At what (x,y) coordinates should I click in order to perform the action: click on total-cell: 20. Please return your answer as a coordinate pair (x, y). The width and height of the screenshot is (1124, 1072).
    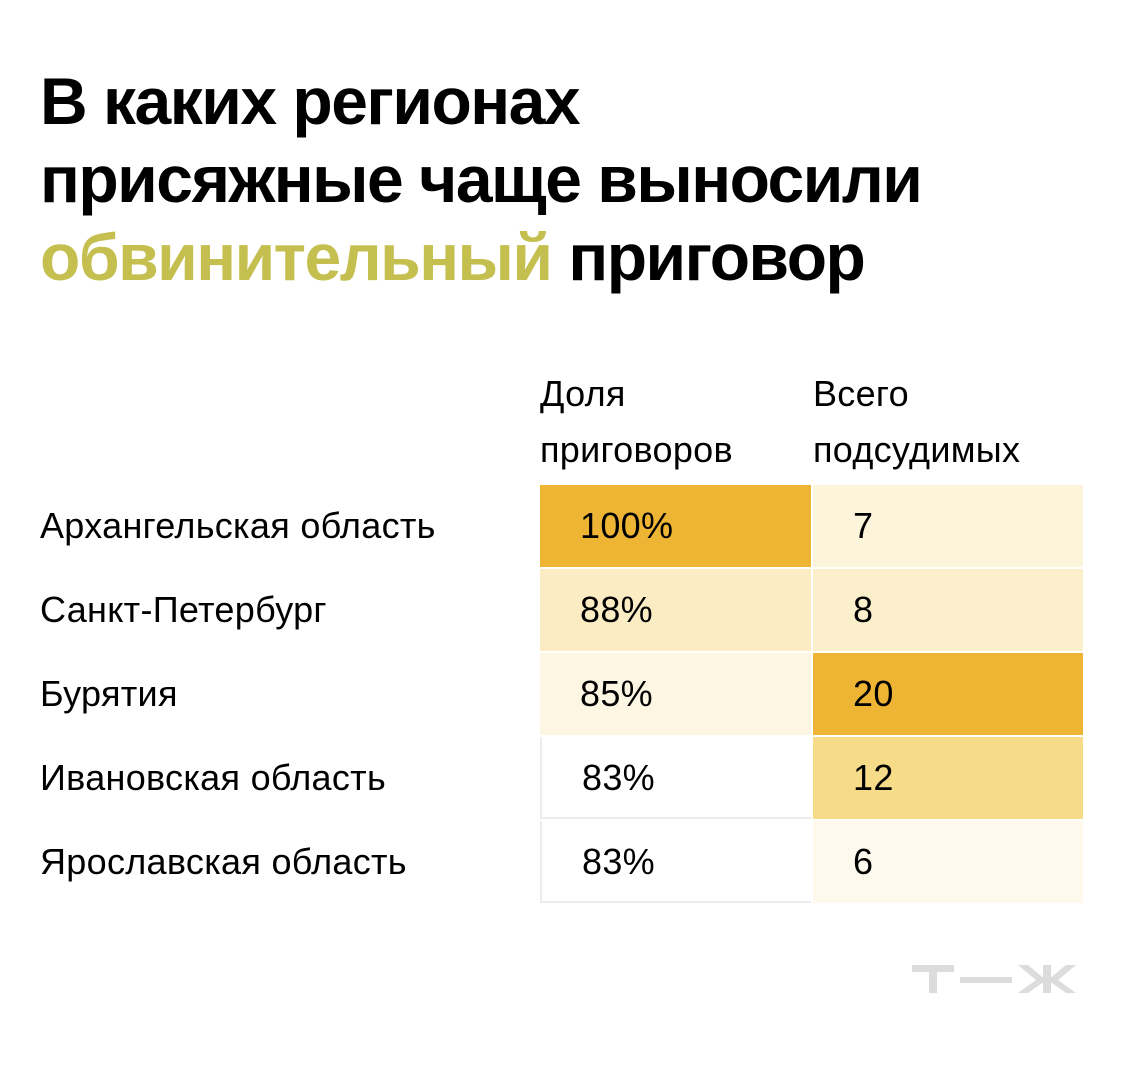
    Looking at the image, I should click on (948, 694).